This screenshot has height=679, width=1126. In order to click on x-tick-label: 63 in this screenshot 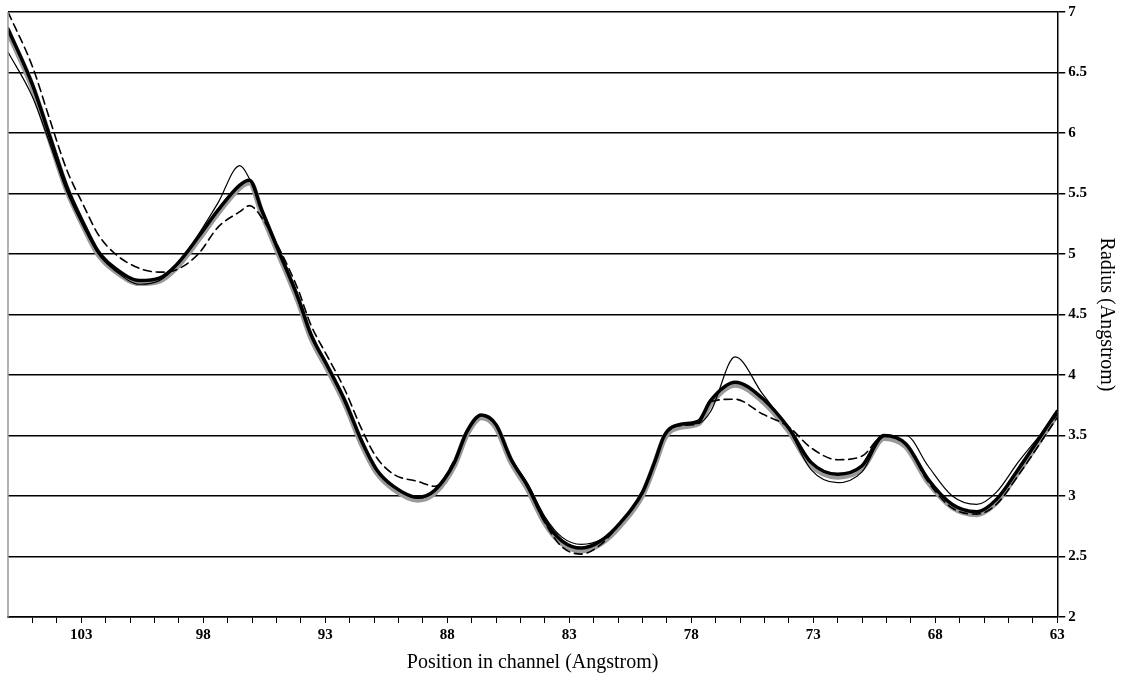, I will do `click(1057, 633)`.